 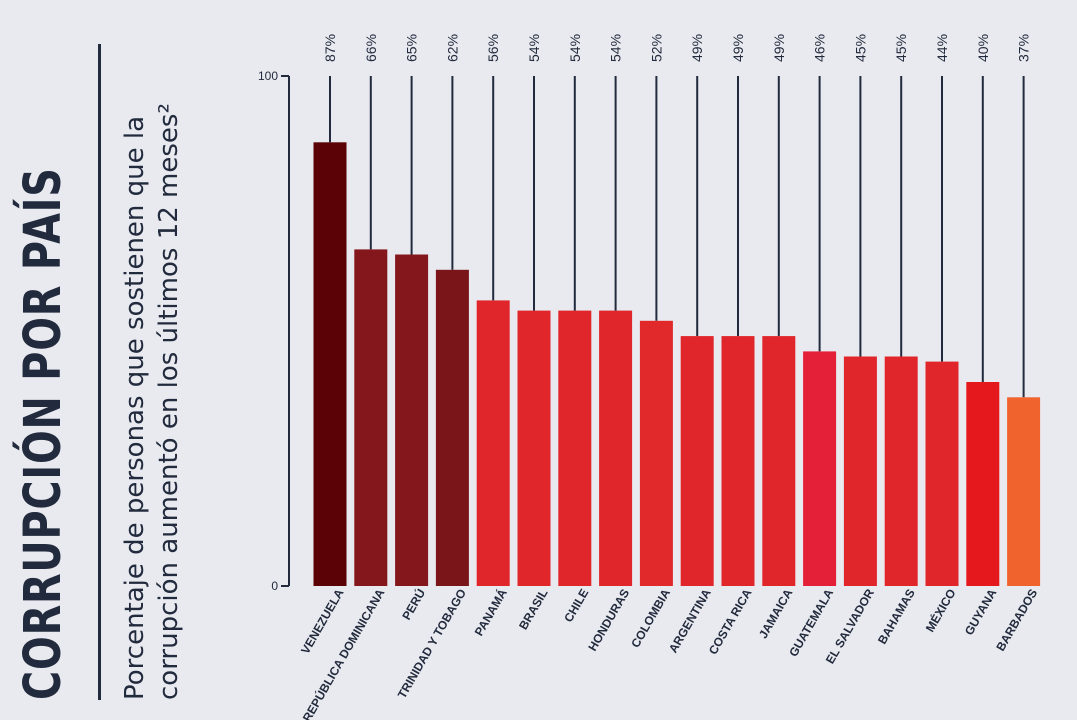 I want to click on y-tick-label: 100, so click(x=268, y=76).